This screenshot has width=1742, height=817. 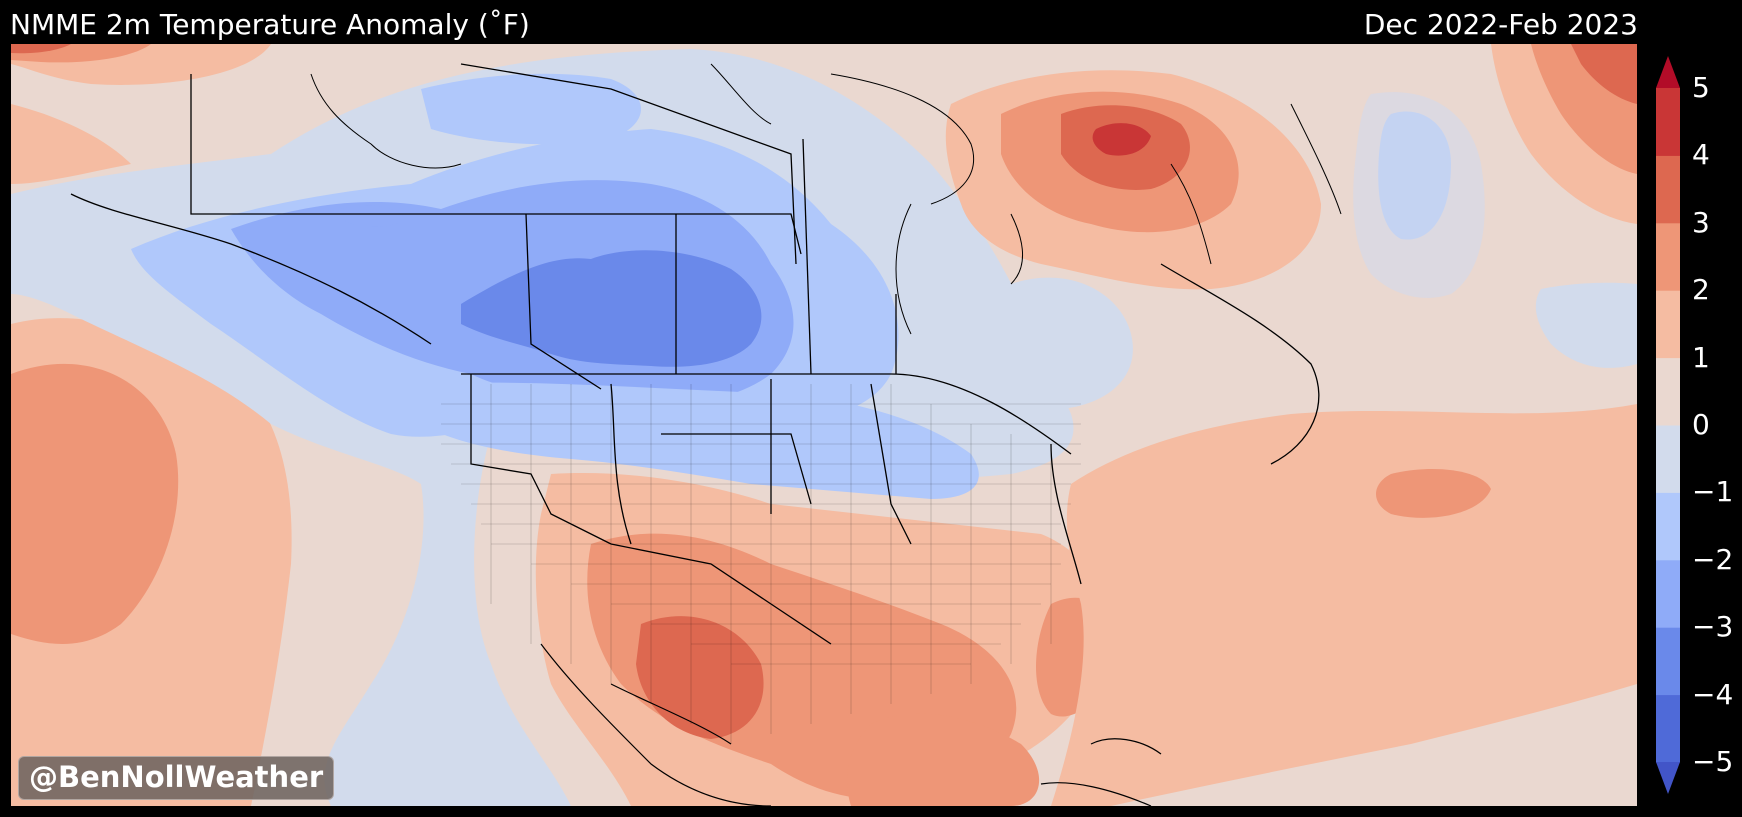 I want to click on colorbar-tick-label: −1, so click(x=1713, y=492).